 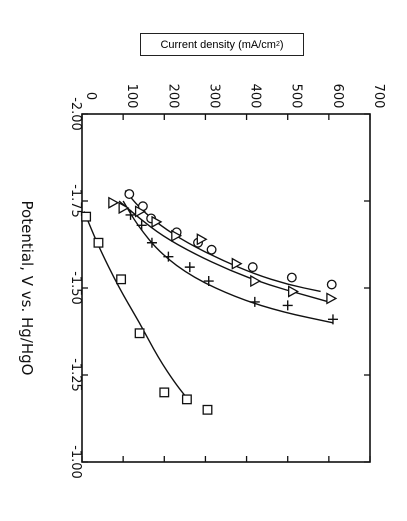 What do you see at coordinates (255, 96) in the screenshot?
I see `current-tick-label: 400` at bounding box center [255, 96].